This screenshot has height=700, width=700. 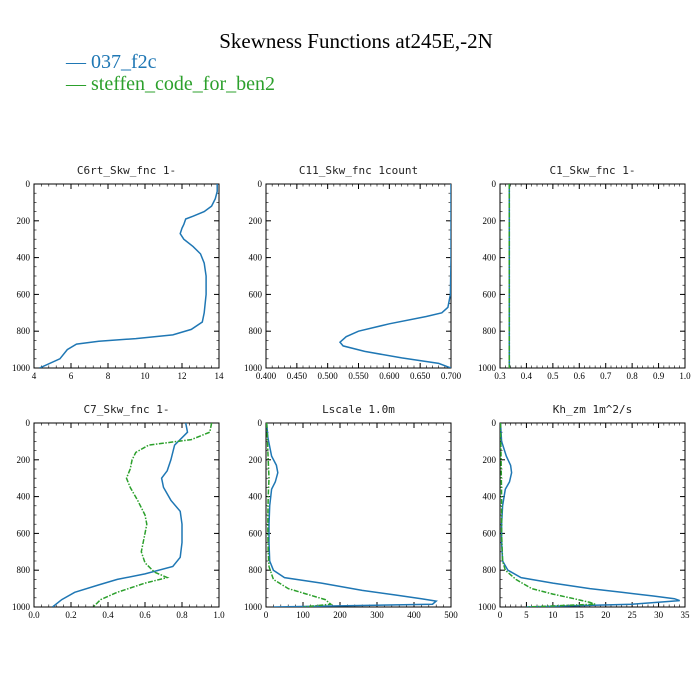 What do you see at coordinates (633, 615) in the screenshot?
I see `x-tick-label: 25` at bounding box center [633, 615].